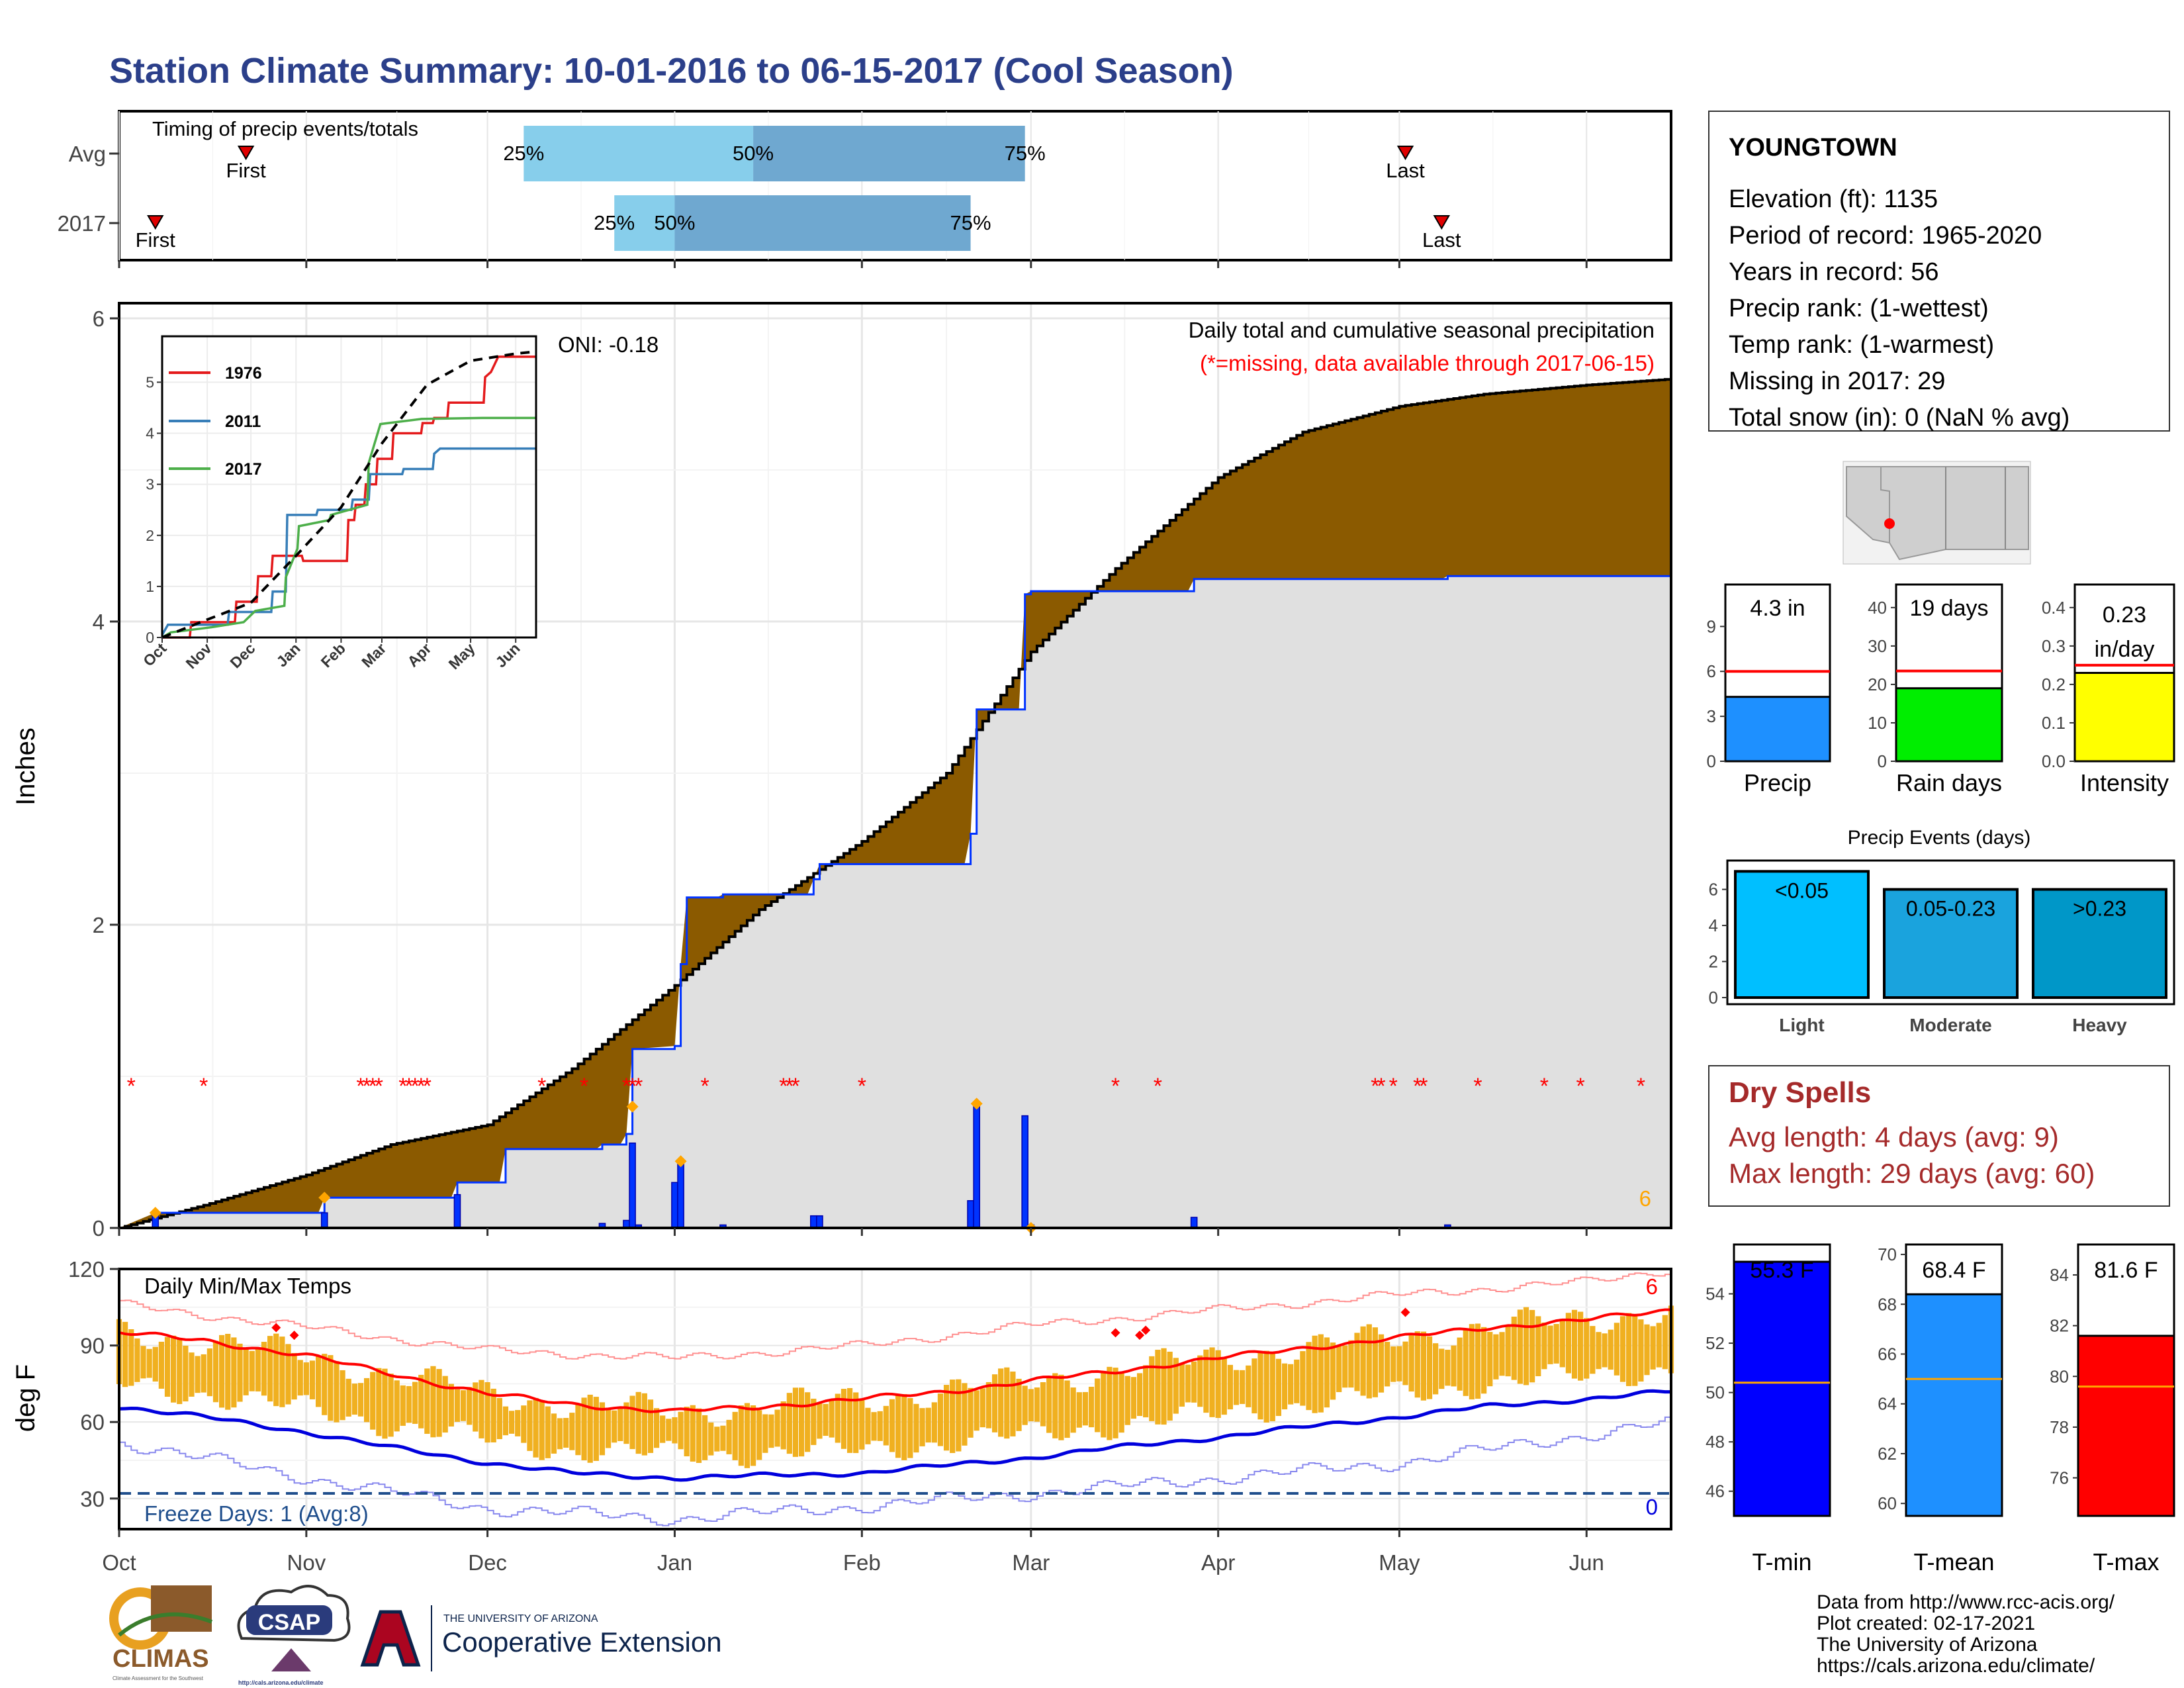 This screenshot has width=2184, height=1688. I want to click on state-outlines, so click(1937, 513).